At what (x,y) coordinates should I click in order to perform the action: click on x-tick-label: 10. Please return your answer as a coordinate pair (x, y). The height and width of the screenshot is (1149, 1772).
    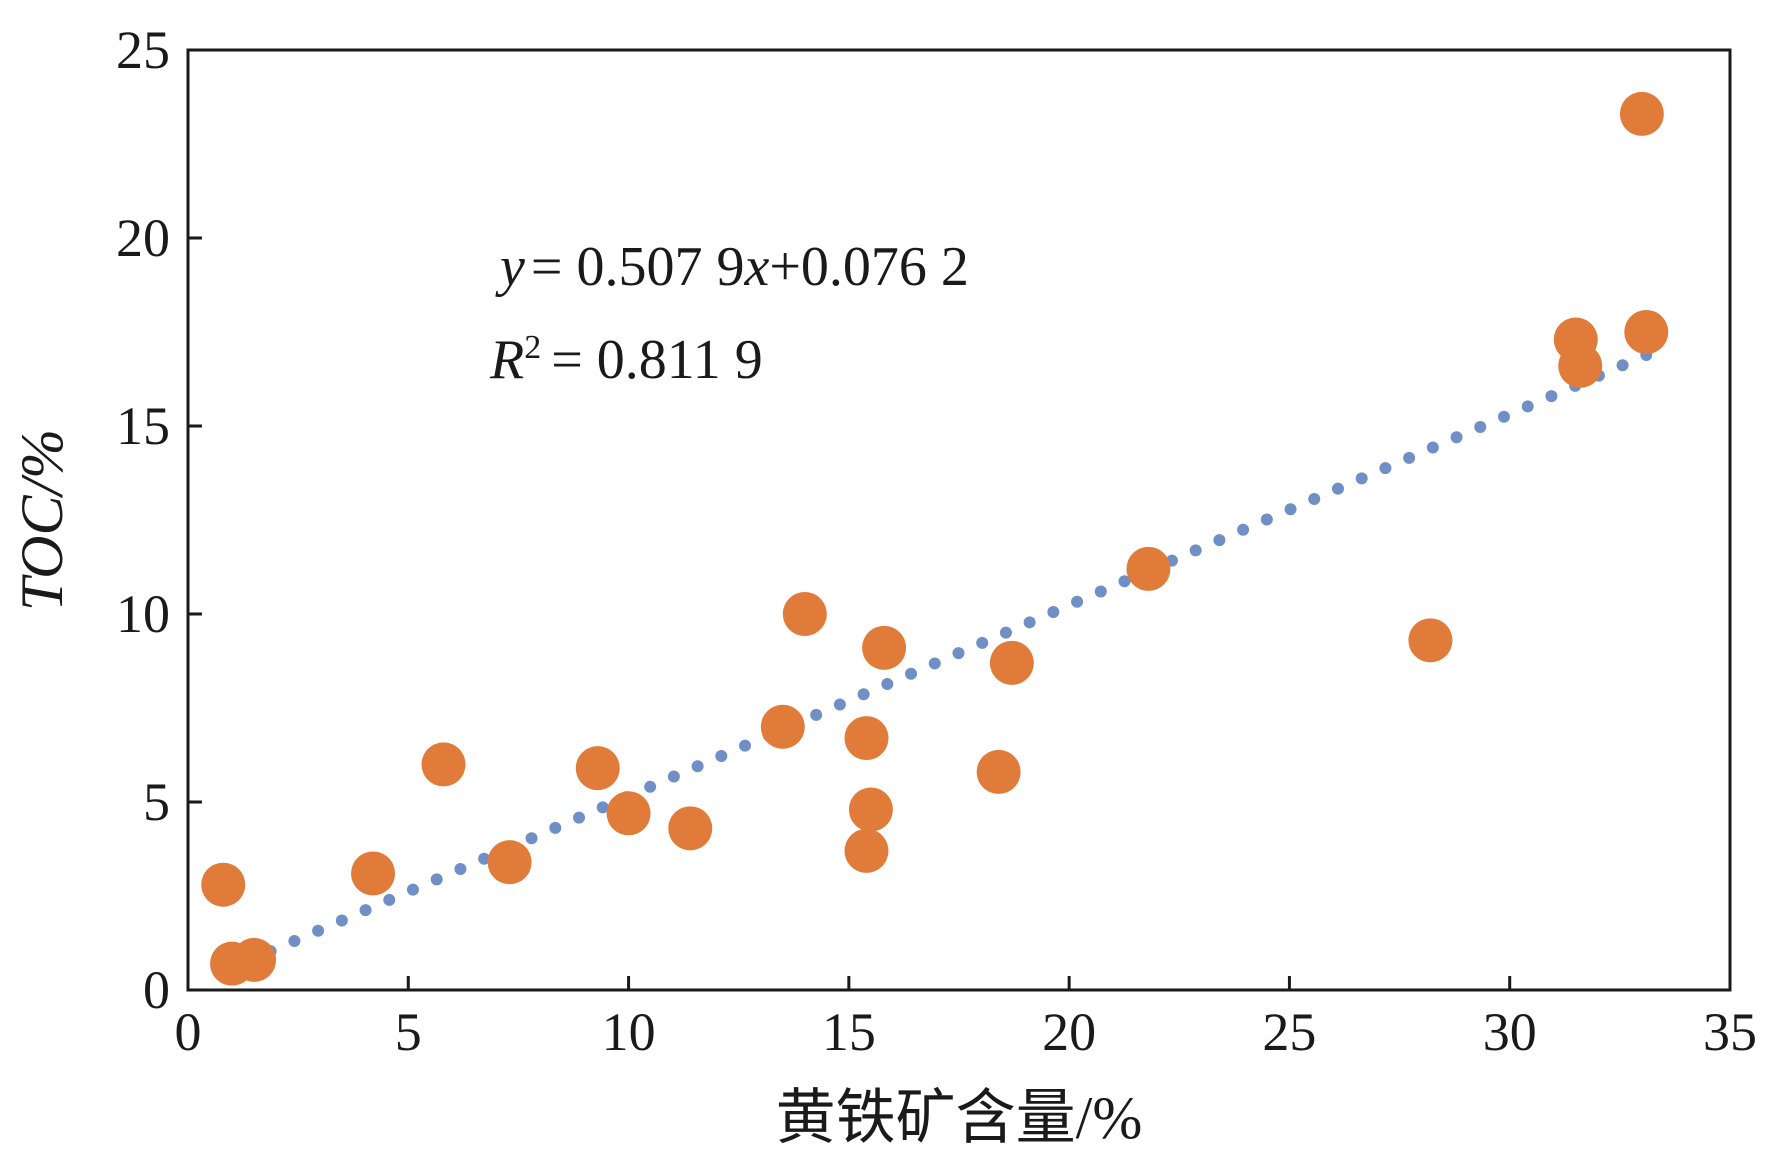
    Looking at the image, I should click on (629, 1032).